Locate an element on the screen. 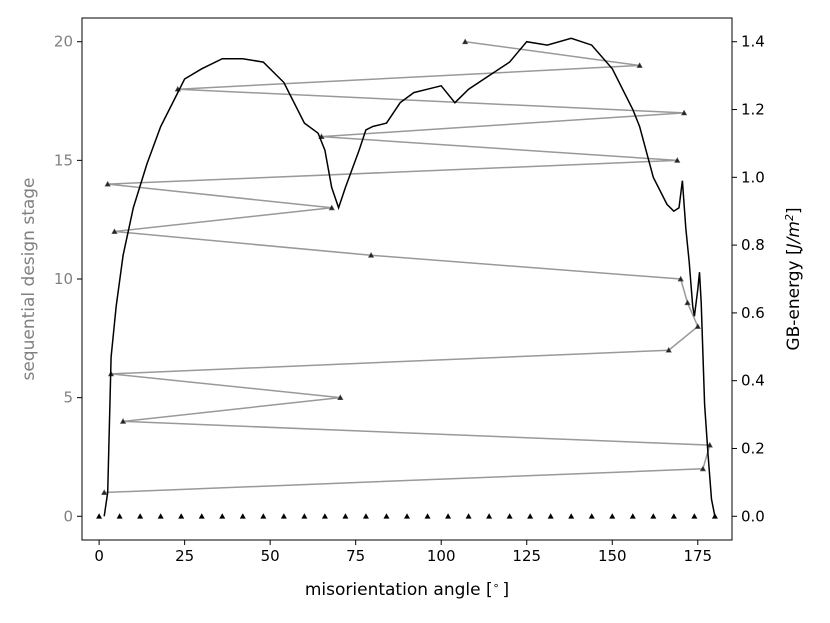 The image size is (830, 623). y-axis-right: 0.0 0.2 0.4 0.6 0.8 1.0 1.2 1.4 is located at coordinates (748, 279).